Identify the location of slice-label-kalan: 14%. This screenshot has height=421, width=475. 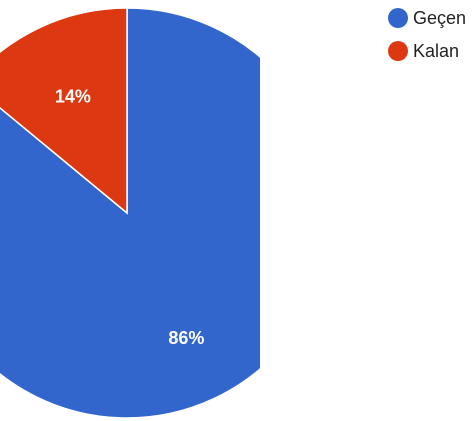
(73, 97).